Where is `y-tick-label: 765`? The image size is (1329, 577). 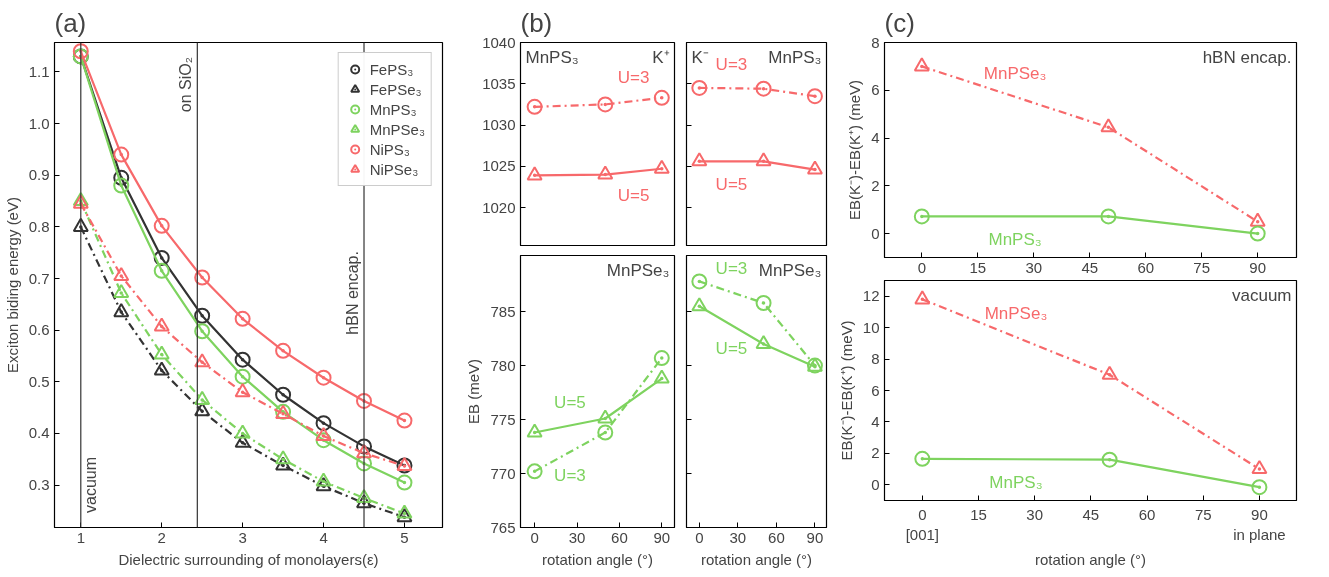
y-tick-label: 765 is located at coordinates (503, 527).